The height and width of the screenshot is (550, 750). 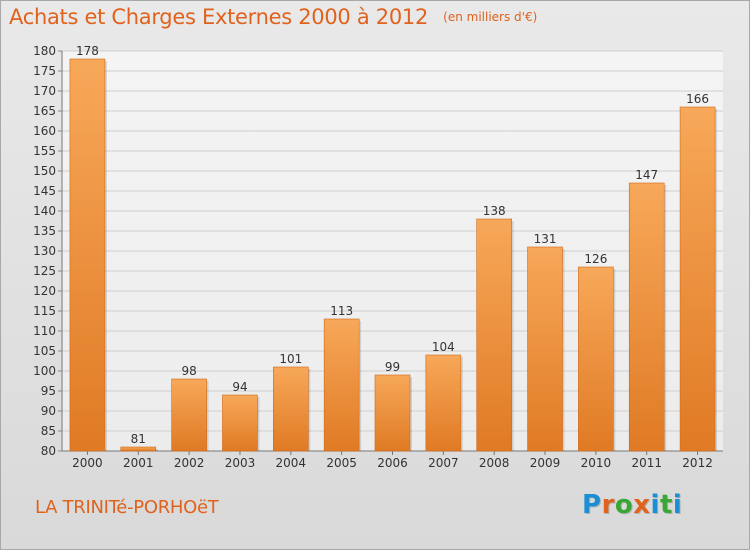 What do you see at coordinates (666, 505) in the screenshot?
I see `brand-letter: t` at bounding box center [666, 505].